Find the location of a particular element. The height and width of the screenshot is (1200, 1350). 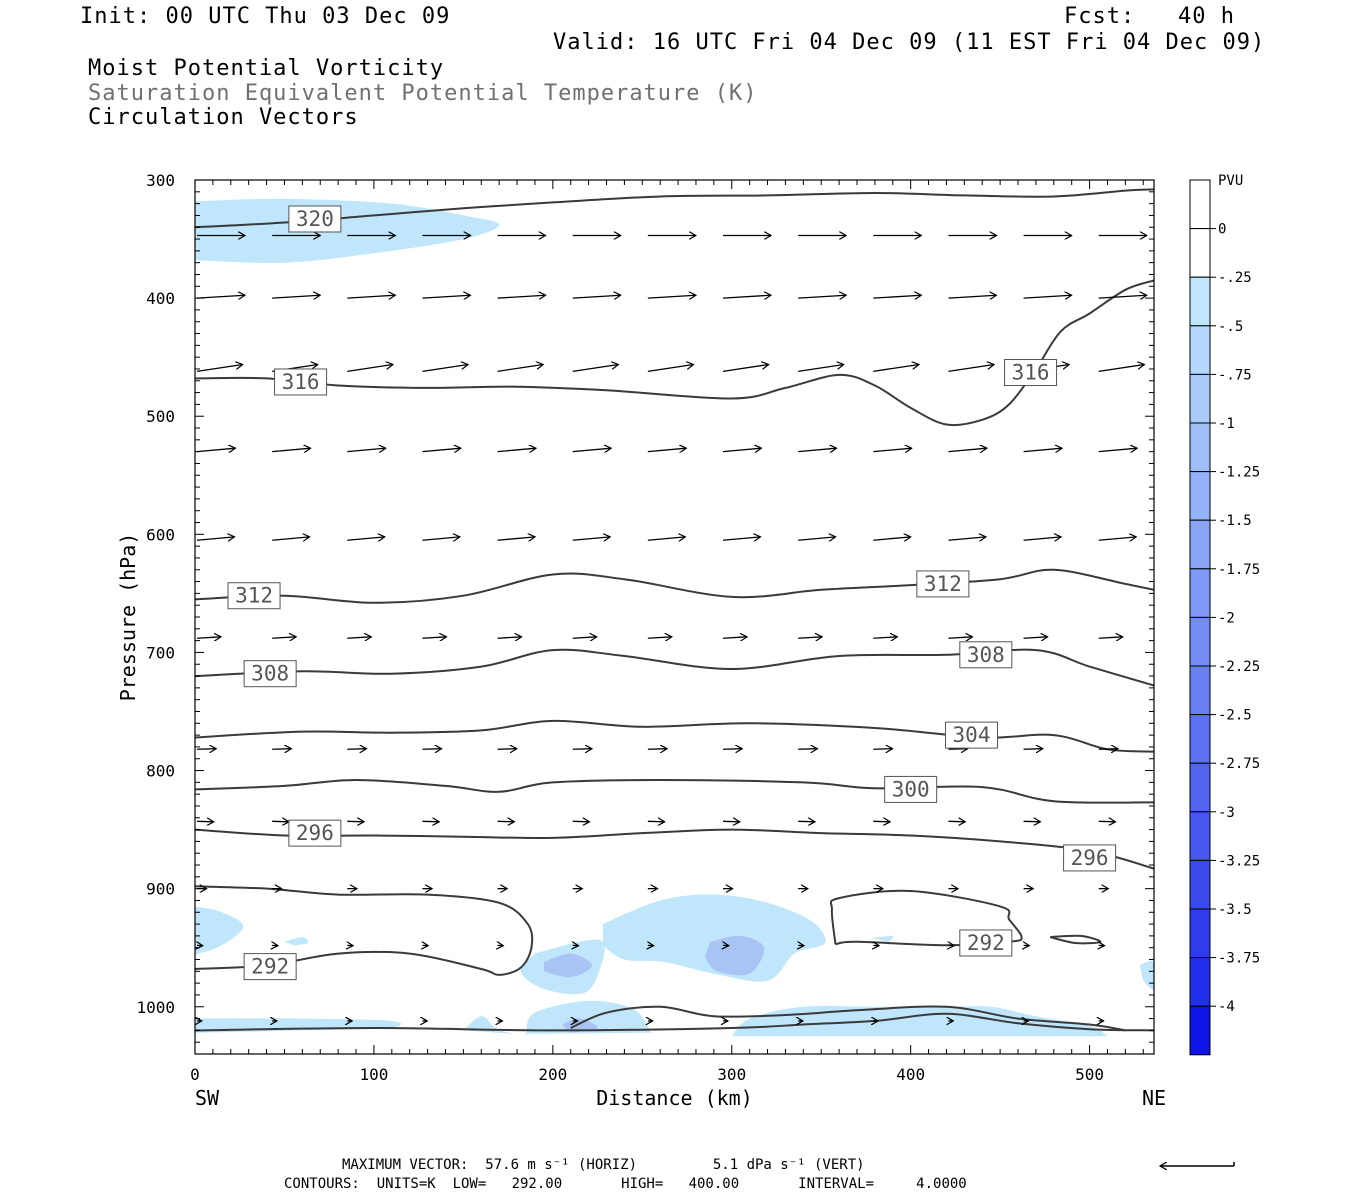

forecast-hour: Fcst: 40 h is located at coordinates (1149, 16).